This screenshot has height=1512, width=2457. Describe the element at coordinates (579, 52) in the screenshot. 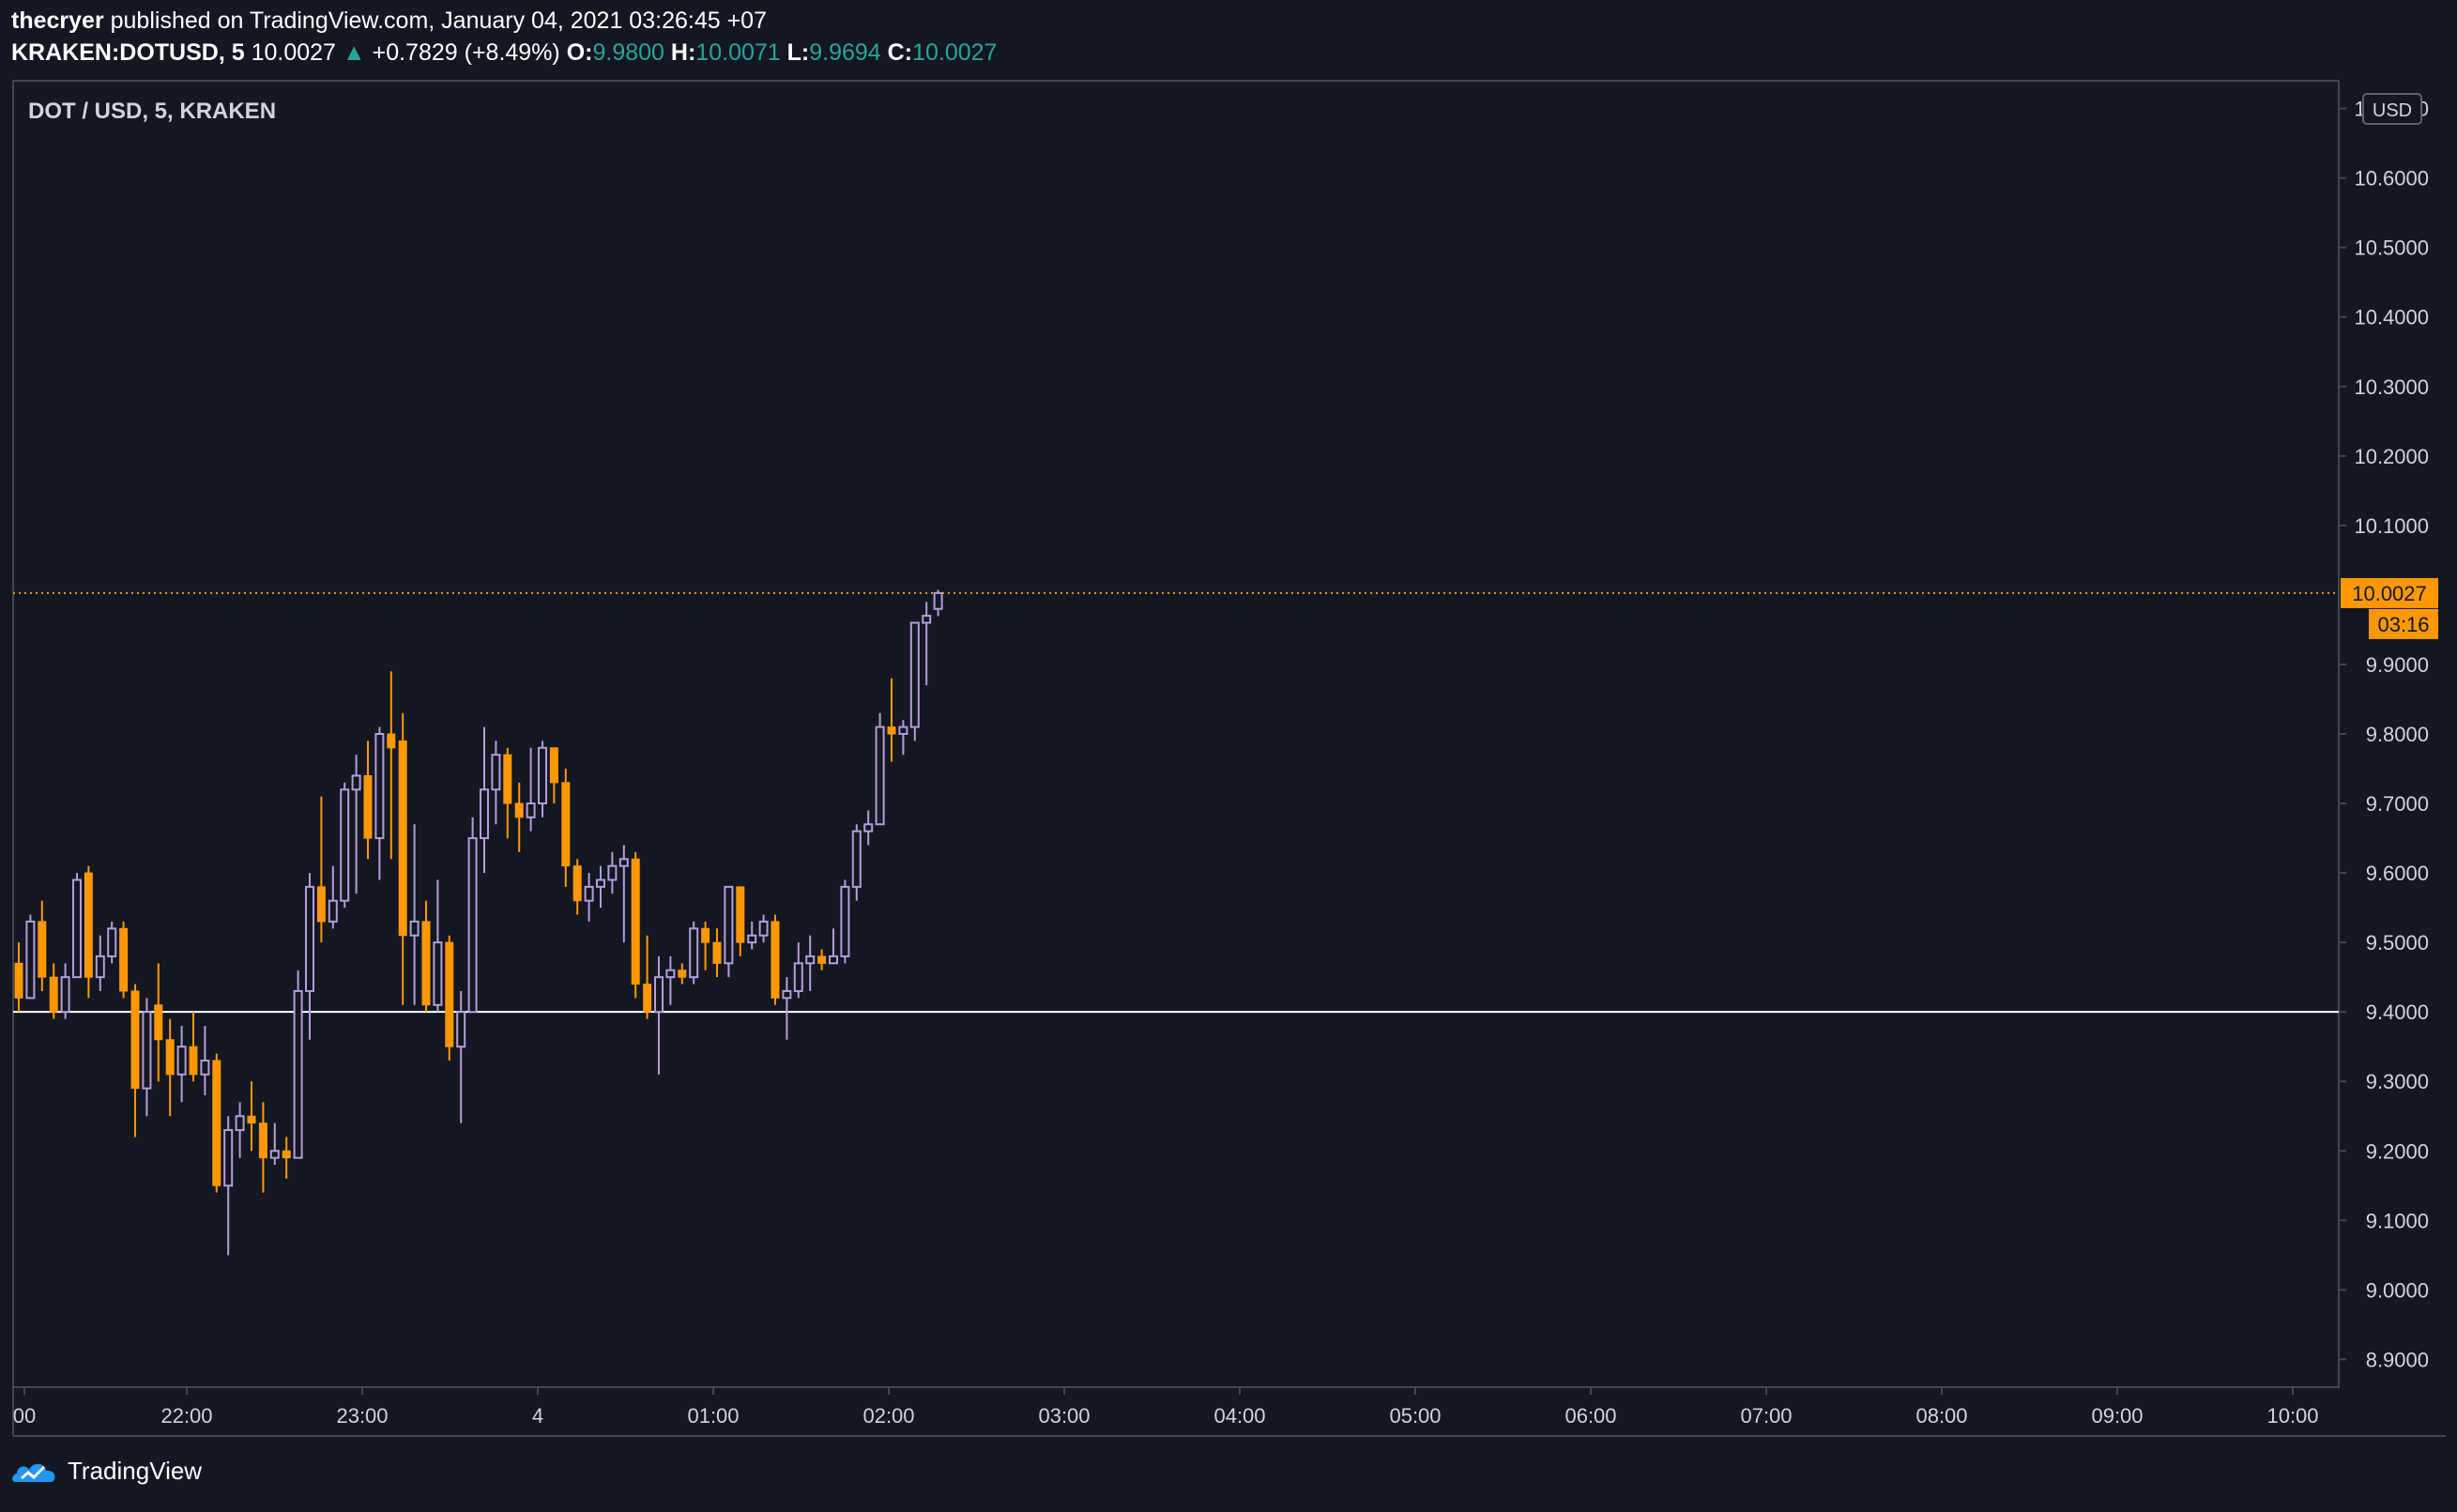

I see `open-label: O:` at that location.